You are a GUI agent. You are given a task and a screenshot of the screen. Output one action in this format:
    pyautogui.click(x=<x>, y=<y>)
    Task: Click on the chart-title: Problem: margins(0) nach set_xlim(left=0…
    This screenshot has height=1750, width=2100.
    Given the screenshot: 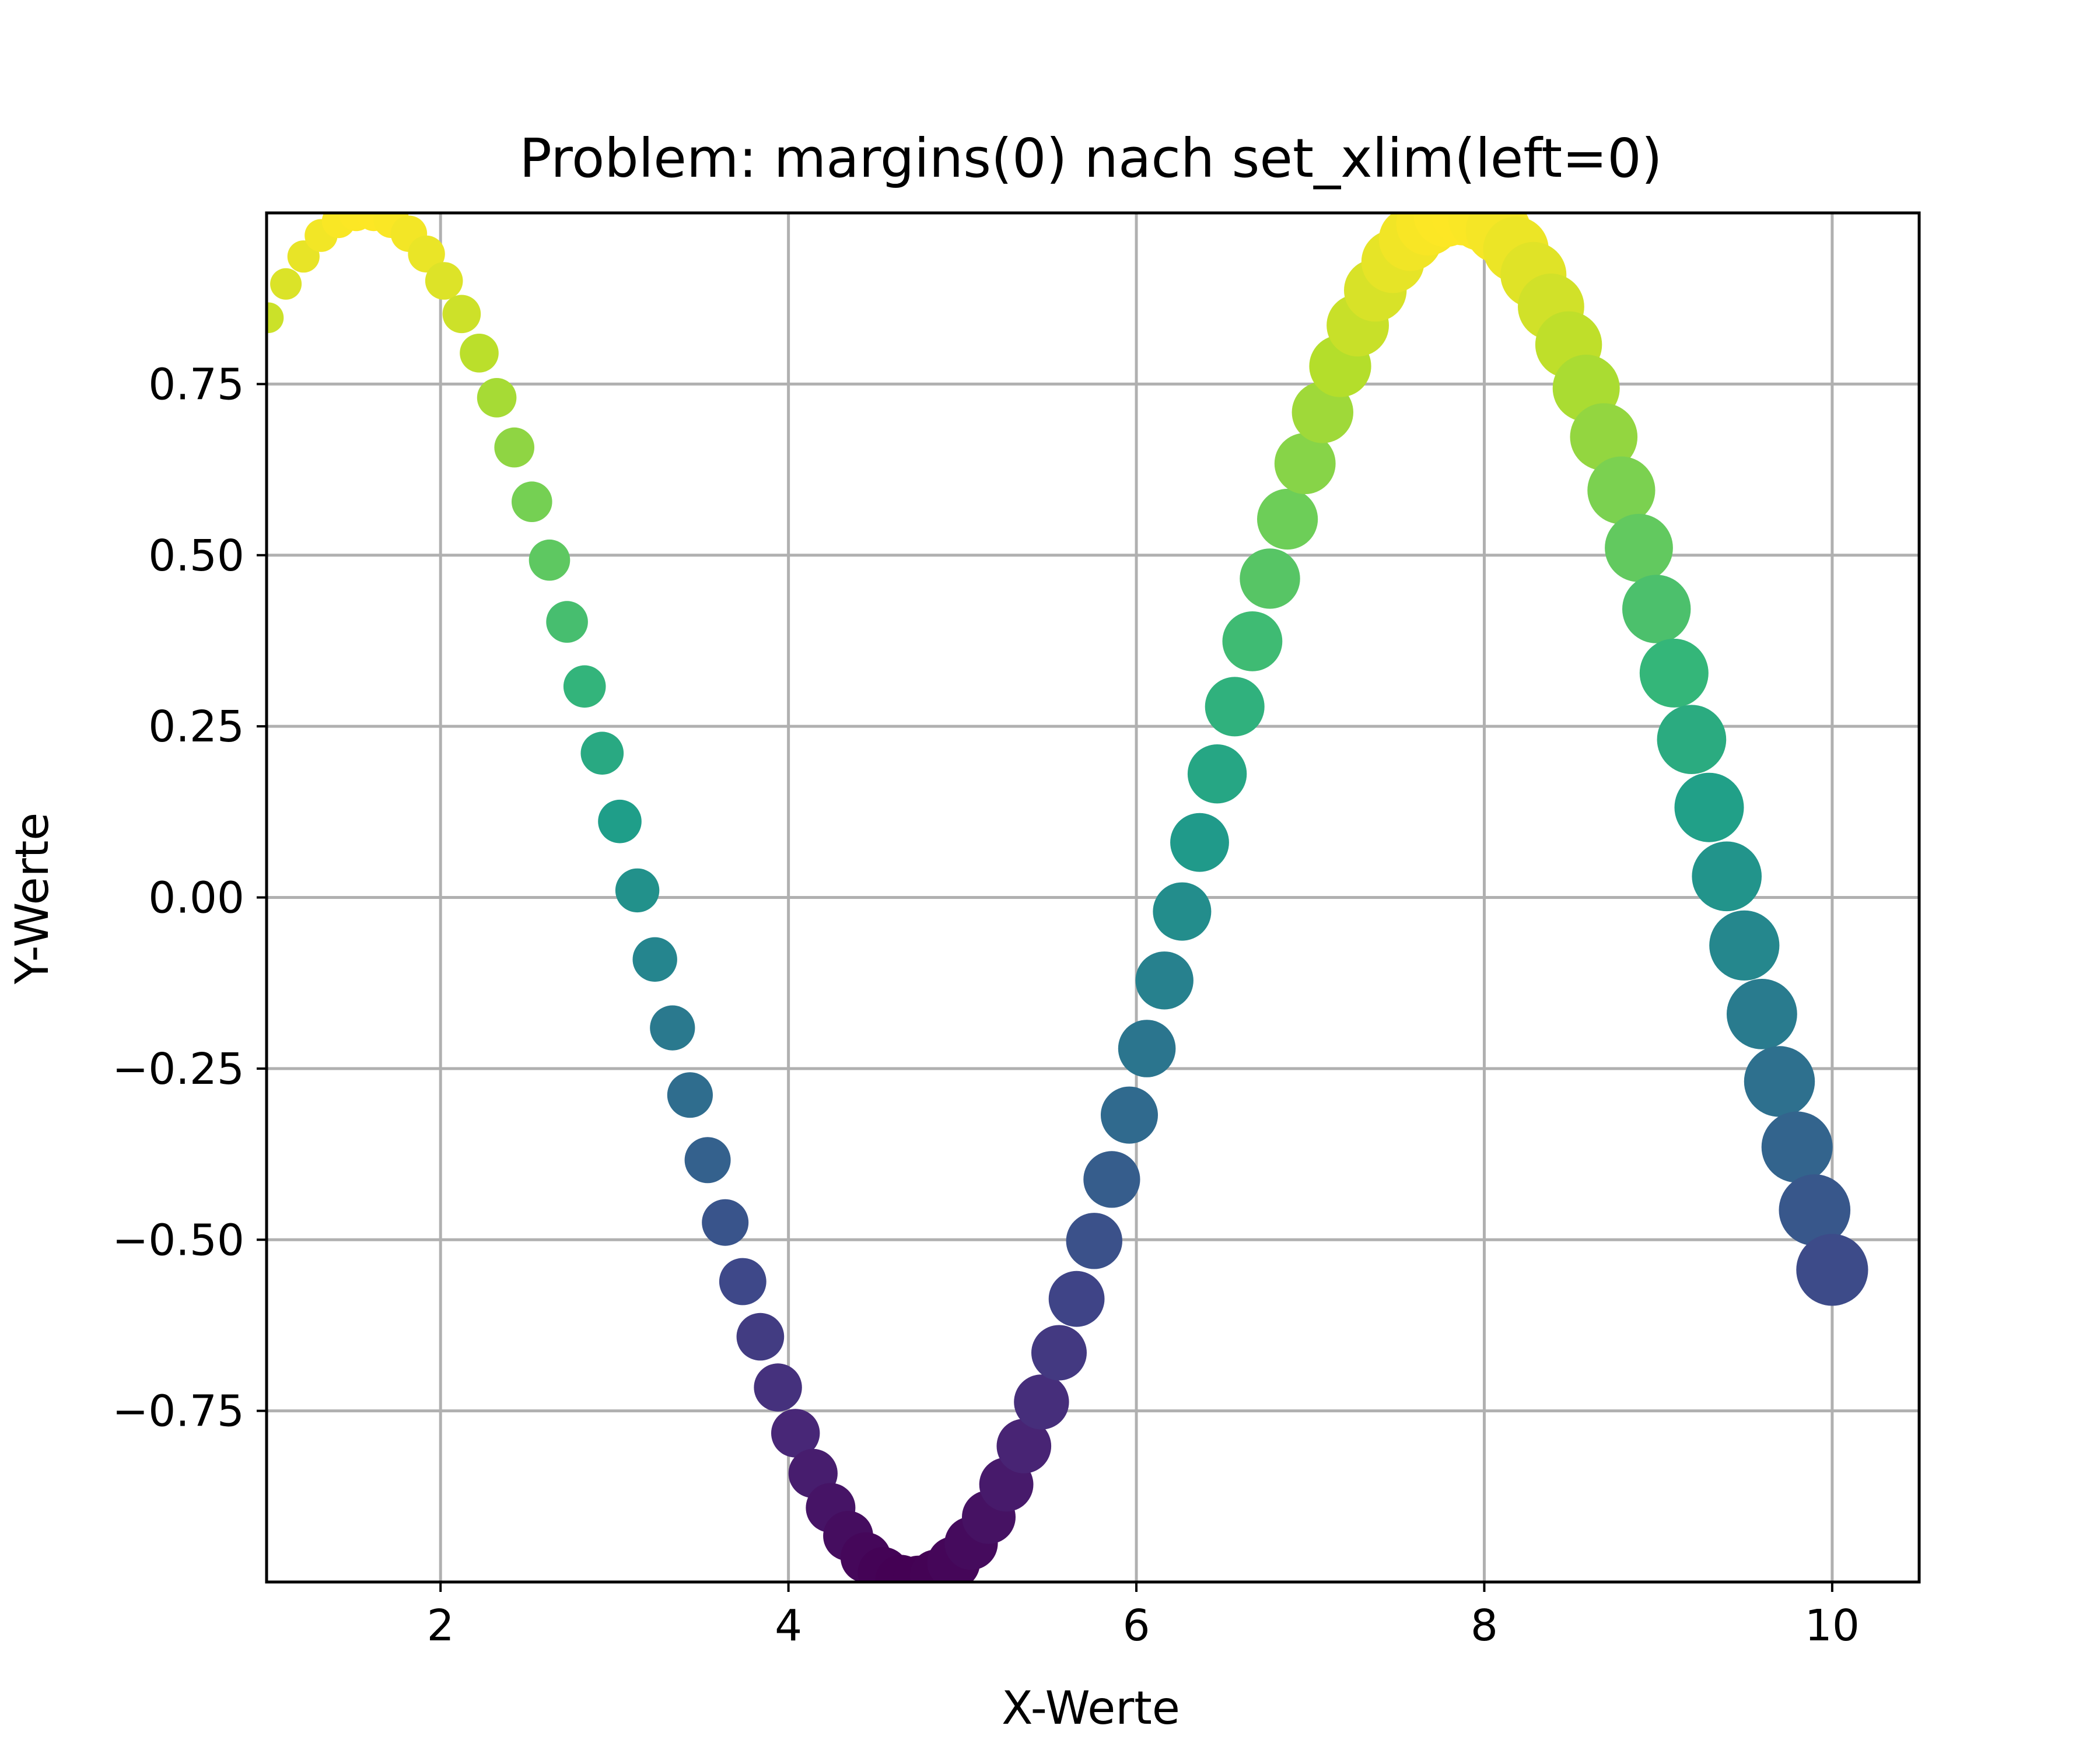 What is the action you would take?
    pyautogui.click(x=1090, y=159)
    